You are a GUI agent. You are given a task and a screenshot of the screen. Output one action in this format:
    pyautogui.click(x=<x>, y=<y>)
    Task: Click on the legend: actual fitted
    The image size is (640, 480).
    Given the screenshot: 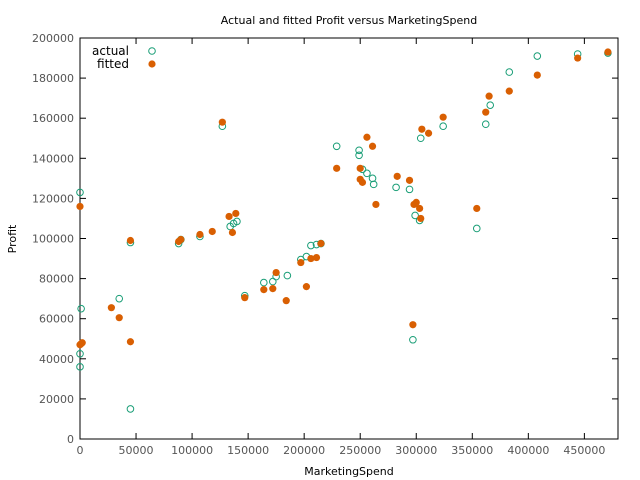 What is the action you would take?
    pyautogui.click(x=124, y=57)
    